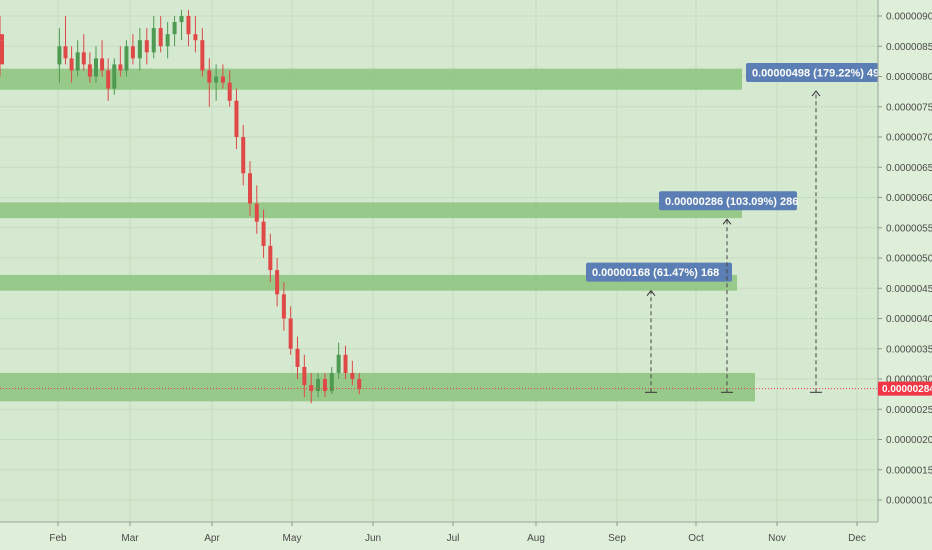  I want to click on x-tick-label: Mar, so click(130, 538).